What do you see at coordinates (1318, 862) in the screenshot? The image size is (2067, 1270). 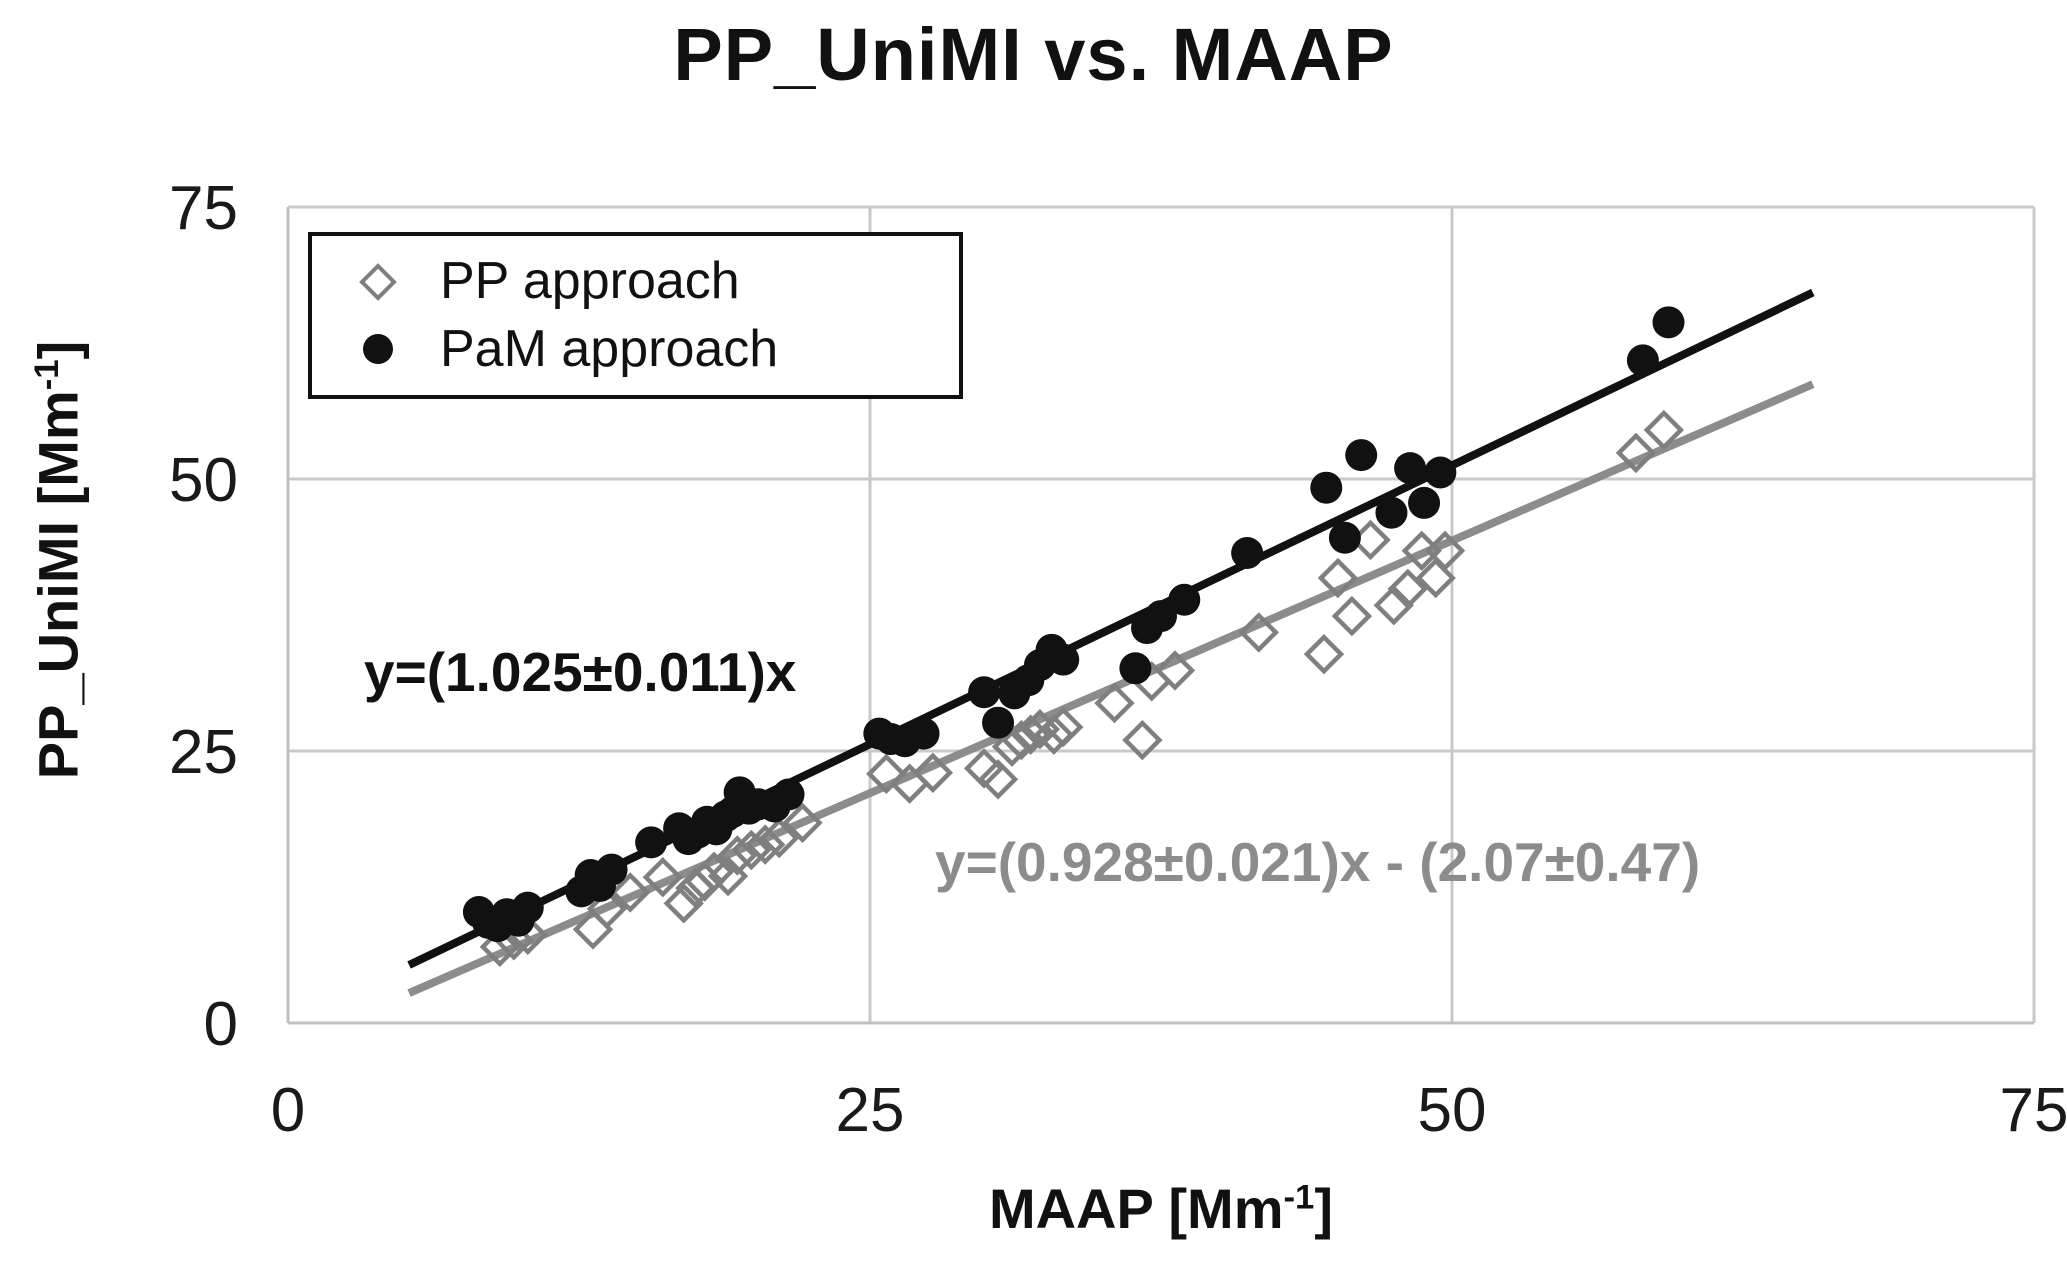 I see `fit-equation-pp: y=(0.928±0.021)x - (2.07±0.47)` at bounding box center [1318, 862].